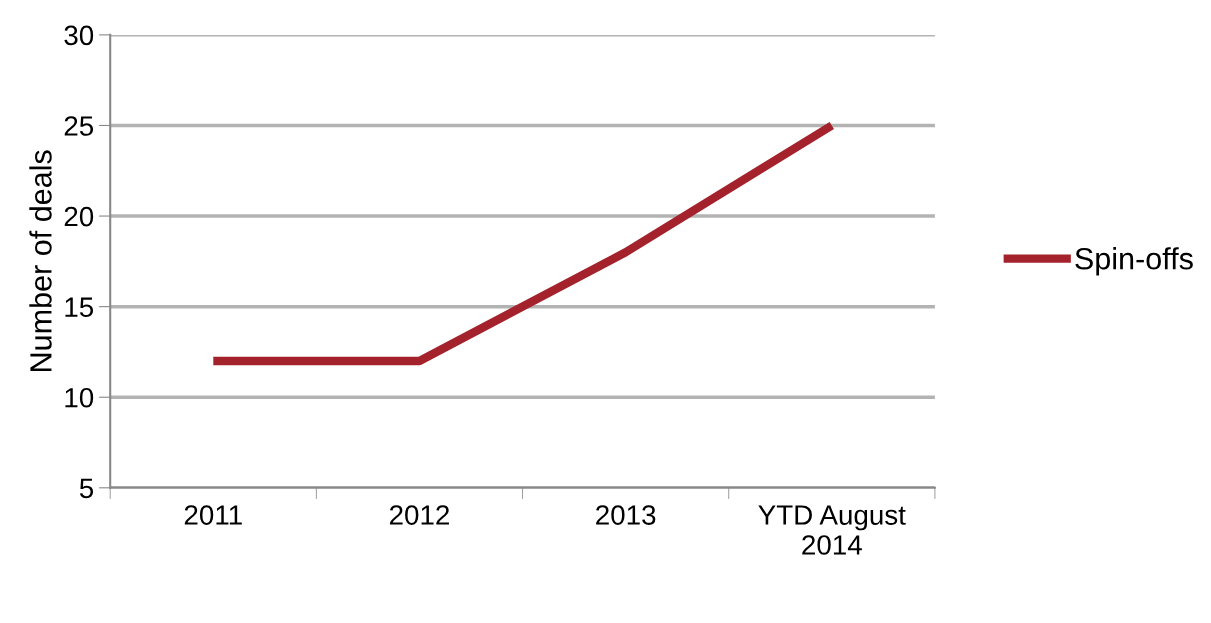  Describe the element at coordinates (79, 126) in the screenshot. I see `y-tick-label: 25` at that location.